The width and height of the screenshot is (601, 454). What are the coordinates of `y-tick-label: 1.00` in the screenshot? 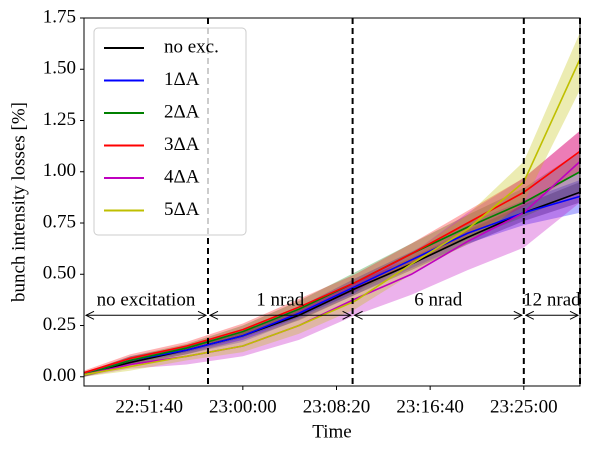 It's located at (59, 170).